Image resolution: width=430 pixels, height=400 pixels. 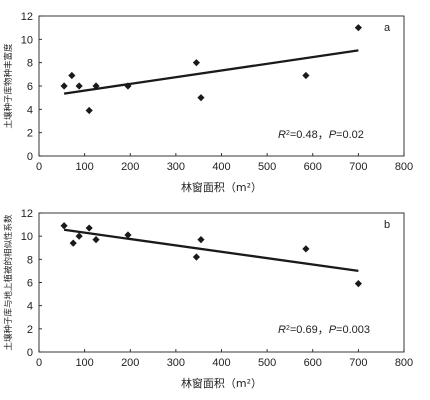 What do you see at coordinates (387, 28) in the screenshot?
I see `panel-label: a` at bounding box center [387, 28].